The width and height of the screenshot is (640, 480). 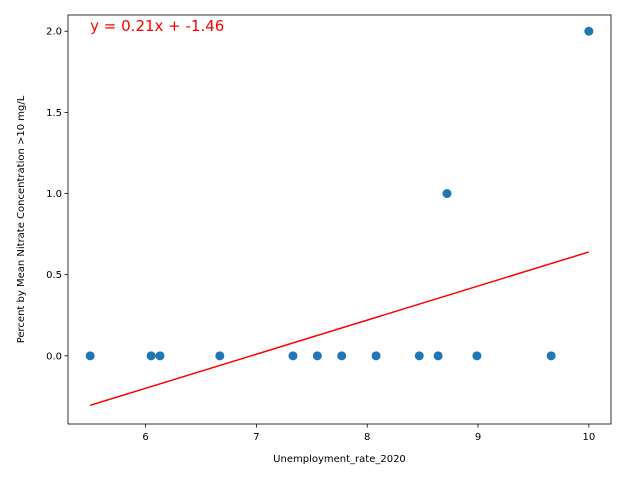 What do you see at coordinates (256, 437) in the screenshot?
I see `x-tick-label: 7` at bounding box center [256, 437].